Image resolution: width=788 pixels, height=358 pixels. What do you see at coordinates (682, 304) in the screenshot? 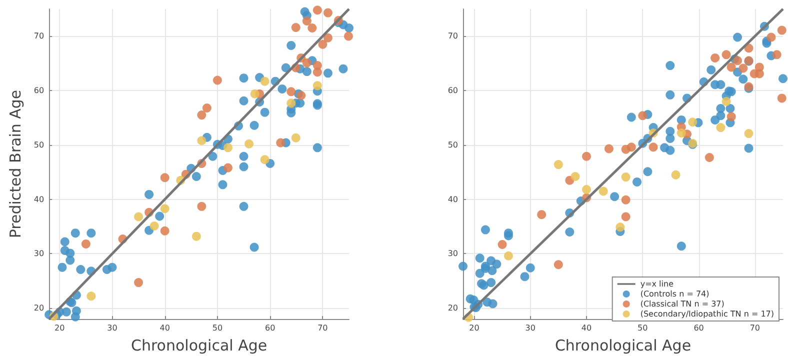
I see `legend-label: (Classical TN n = 37)` at bounding box center [682, 304].